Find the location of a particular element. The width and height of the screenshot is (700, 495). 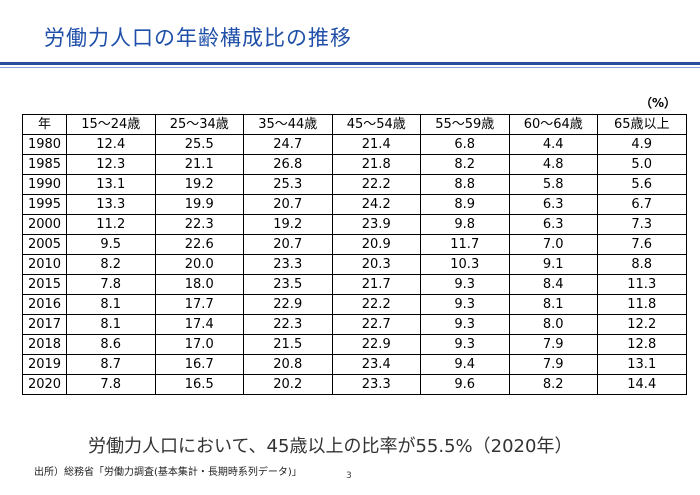

table-row: 2019 8.7 16.7 20.8 23.4 9.4 7.9 13.1 is located at coordinates (354, 364).